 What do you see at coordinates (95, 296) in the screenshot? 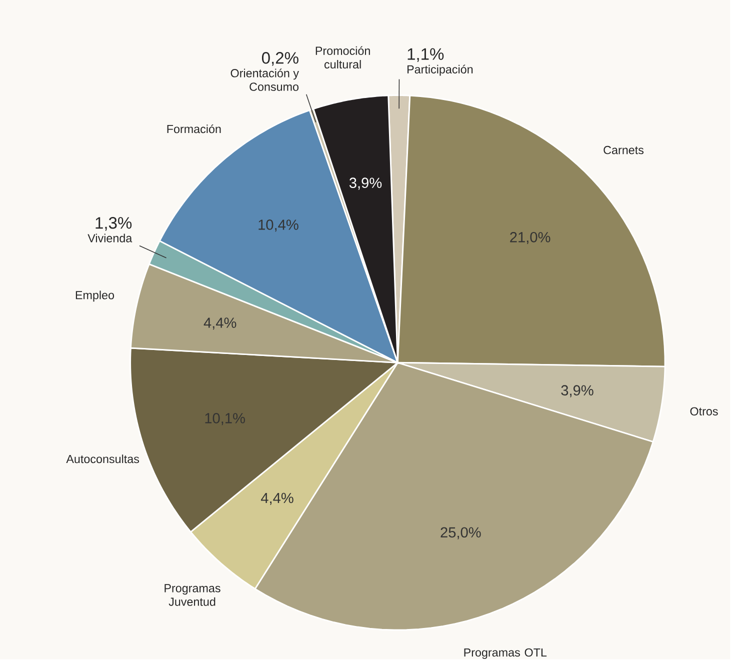
I see `slice-label: Empleo` at bounding box center [95, 296].